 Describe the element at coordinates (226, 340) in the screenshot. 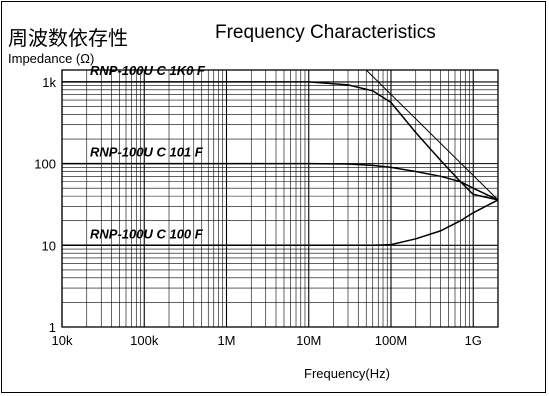

I see `x-tick-label: 1M` at that location.